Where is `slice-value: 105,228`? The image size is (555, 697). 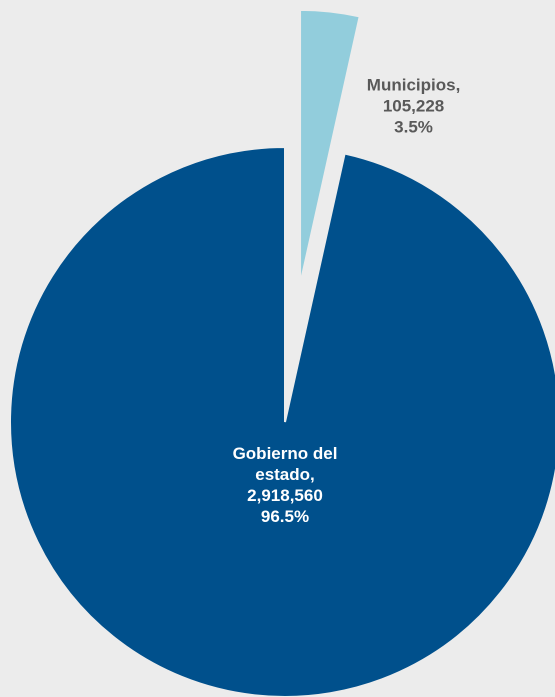 slice-value: 105,228 is located at coordinates (413, 106).